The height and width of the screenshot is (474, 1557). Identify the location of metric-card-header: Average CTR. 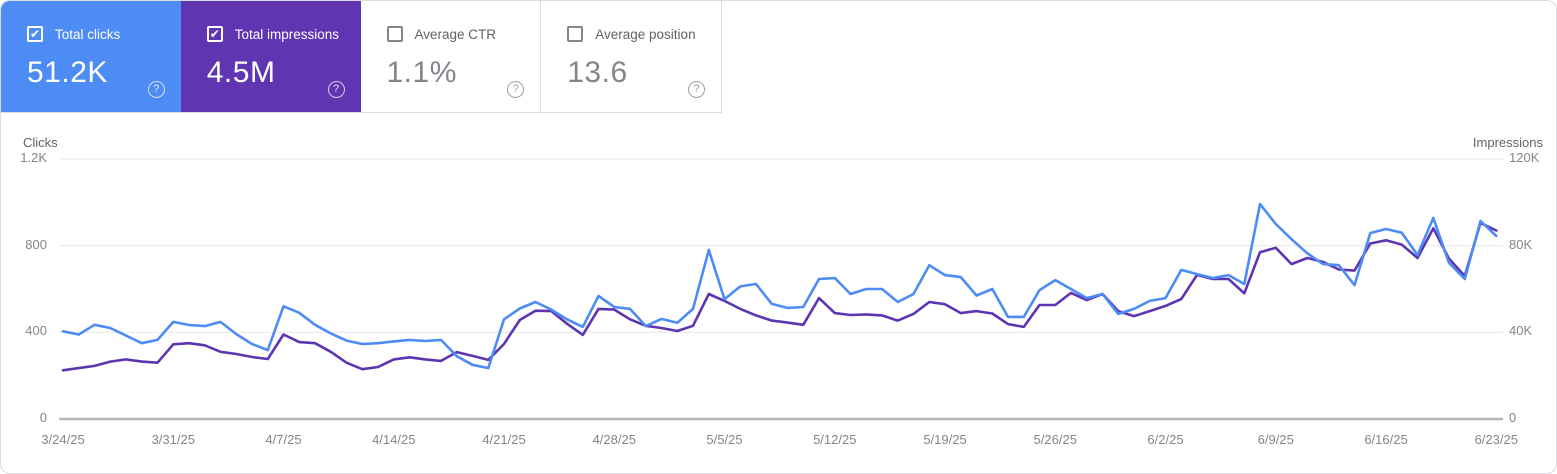
(463, 34).